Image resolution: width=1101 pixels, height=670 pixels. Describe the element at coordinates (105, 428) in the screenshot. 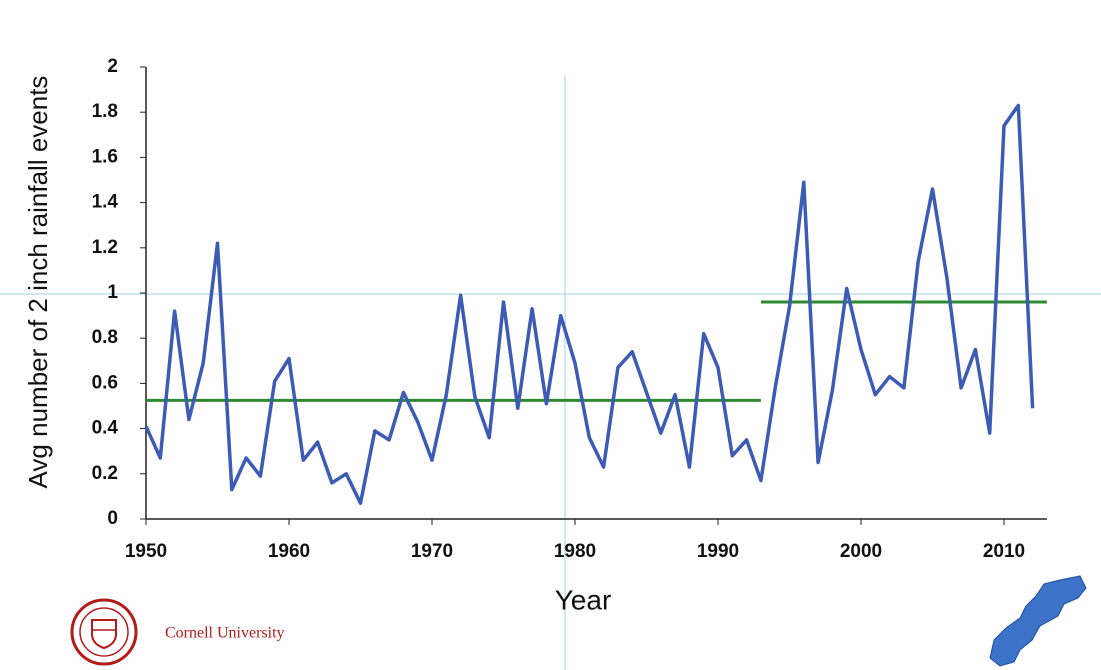

I see `y-tick-label: 0.4` at that location.